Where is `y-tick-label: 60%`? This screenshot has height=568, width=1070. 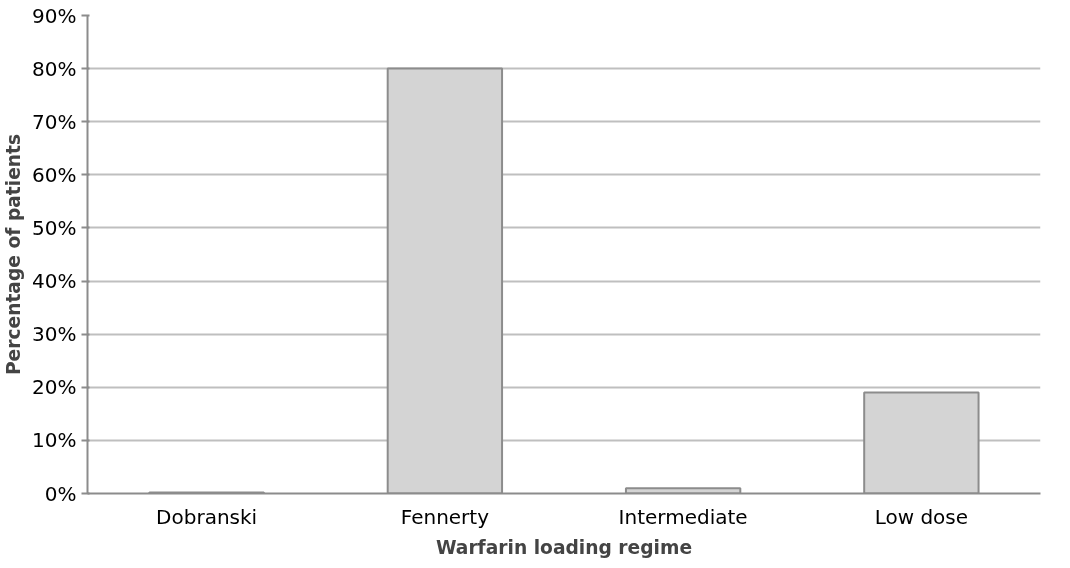
y-tick-label: 60% is located at coordinates (54, 174).